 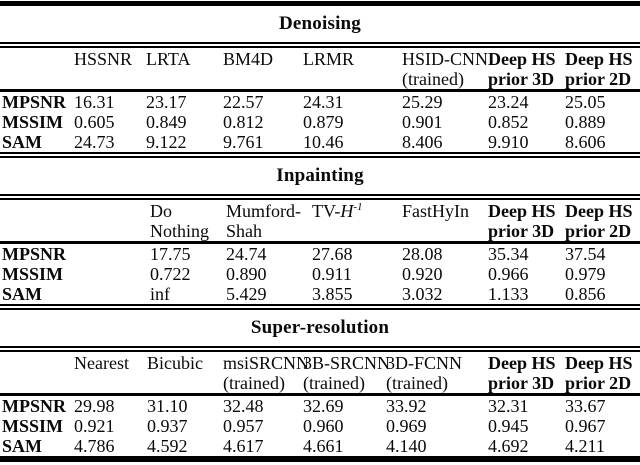 What do you see at coordinates (243, 446) in the screenshot?
I see `value-cell: 4.617` at bounding box center [243, 446].